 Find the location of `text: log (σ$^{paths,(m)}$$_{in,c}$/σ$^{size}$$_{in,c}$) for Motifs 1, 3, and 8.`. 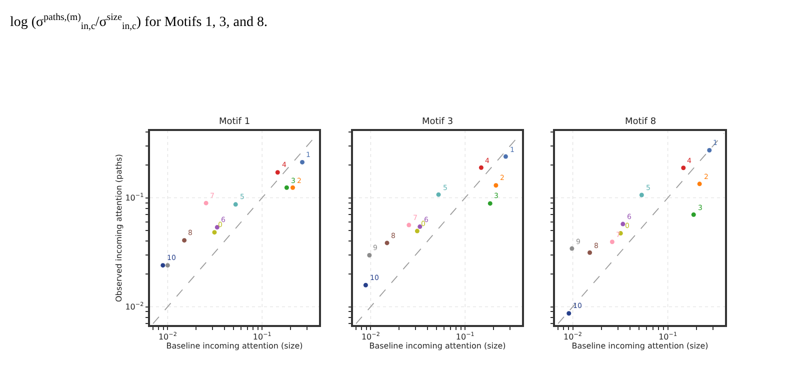

text: log (σ$^{paths,(m)}$$_{in,c}$/σ$^{size}$$_{in,c}$) for Motifs 1, 3, and 8. is located at coordinates (139, 22).